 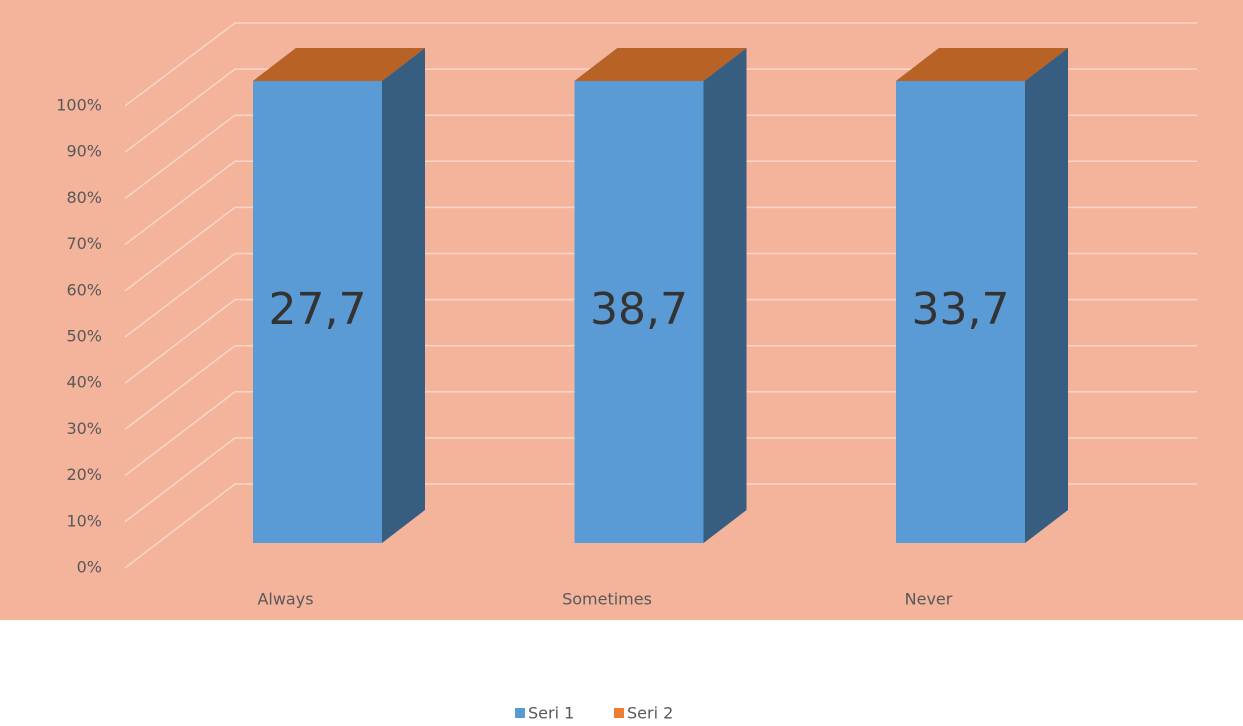 I want to click on data-label: 38,7, so click(x=639, y=309).